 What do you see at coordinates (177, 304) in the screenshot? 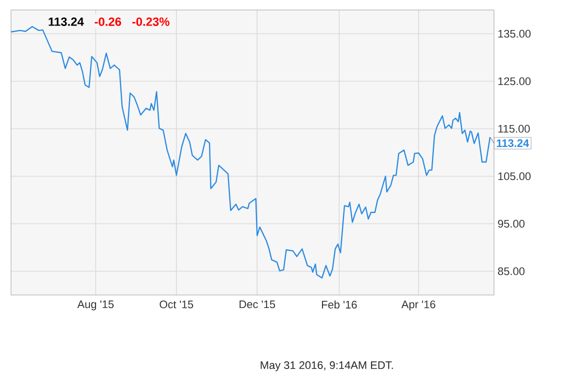
I see `x-tick-label: Oct '15` at bounding box center [177, 304].